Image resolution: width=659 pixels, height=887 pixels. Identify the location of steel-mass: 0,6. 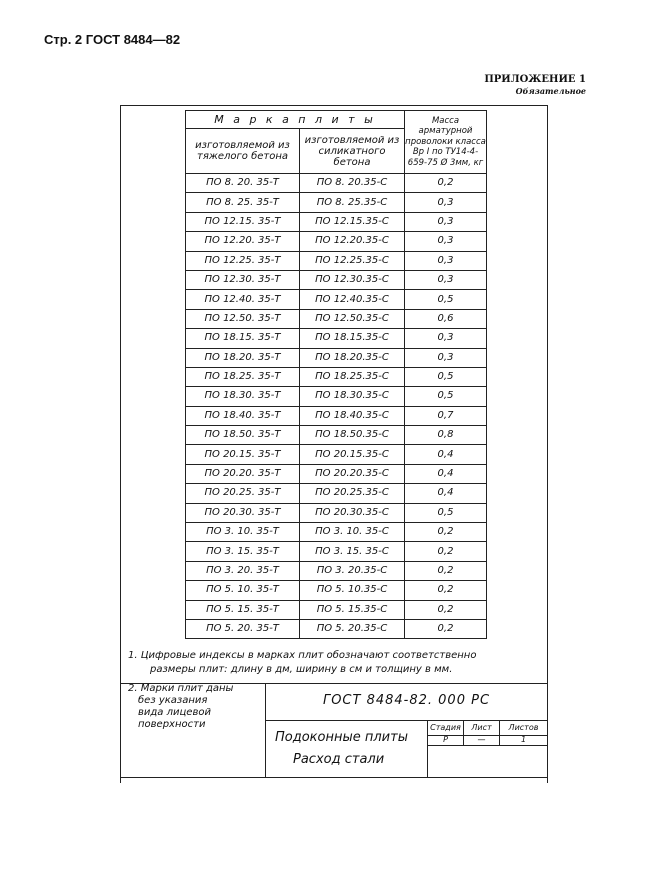
(445, 319).